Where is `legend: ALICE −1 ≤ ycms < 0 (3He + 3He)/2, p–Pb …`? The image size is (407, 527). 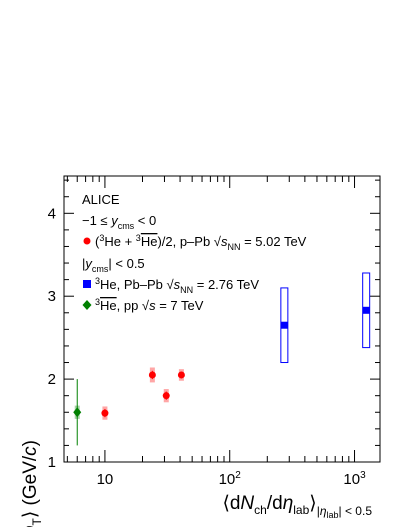
legend: ALICE −1 ≤ ycms < 0 (3He + 3He)/2, p–Pb … is located at coordinates (194, 252).